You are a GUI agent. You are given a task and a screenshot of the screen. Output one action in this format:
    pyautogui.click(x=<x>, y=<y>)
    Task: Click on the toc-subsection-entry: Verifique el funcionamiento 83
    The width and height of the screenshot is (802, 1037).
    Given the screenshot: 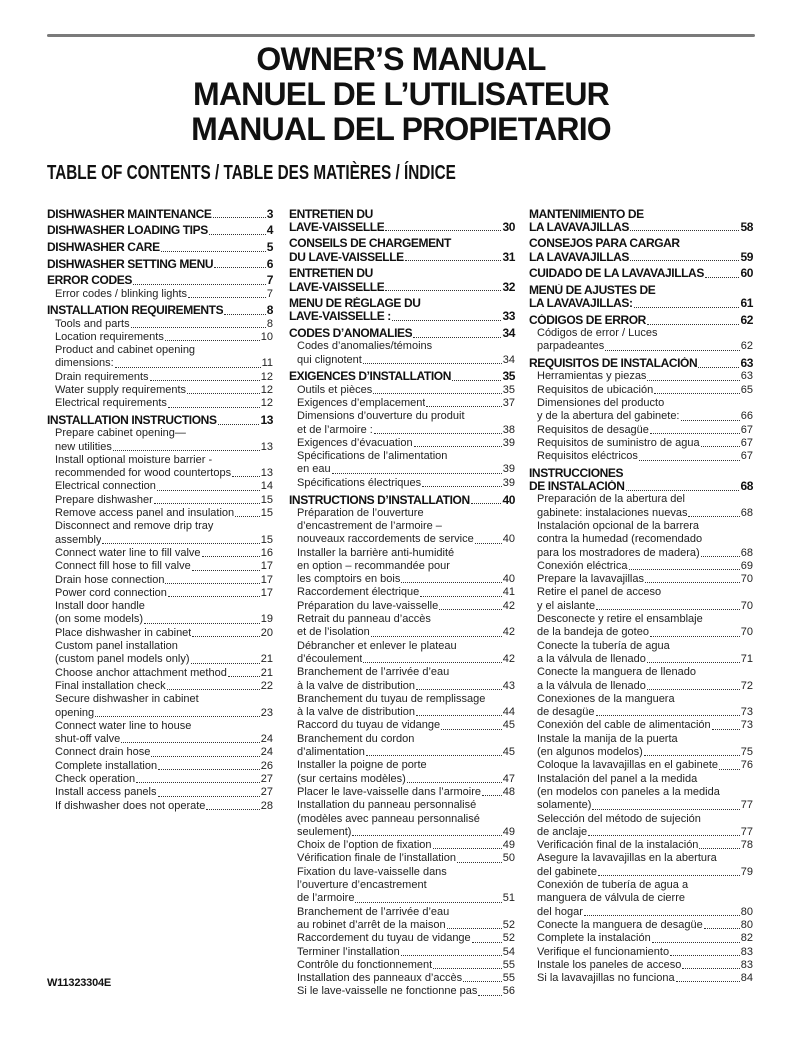 What is the action you would take?
    pyautogui.click(x=641, y=952)
    